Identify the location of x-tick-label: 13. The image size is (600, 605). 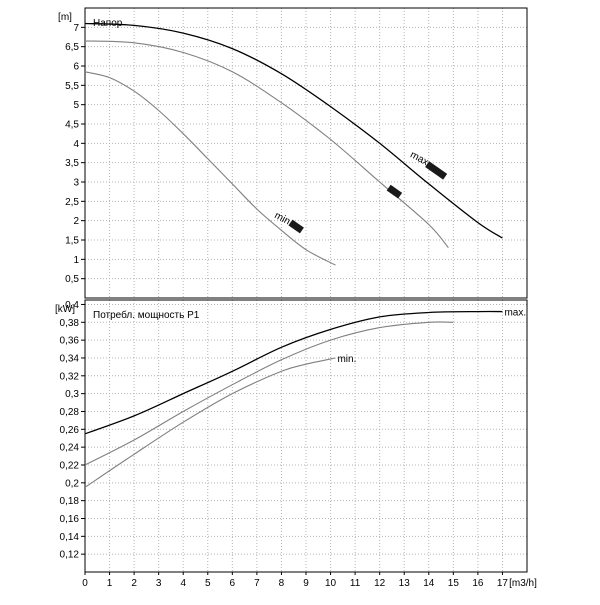
(405, 583).